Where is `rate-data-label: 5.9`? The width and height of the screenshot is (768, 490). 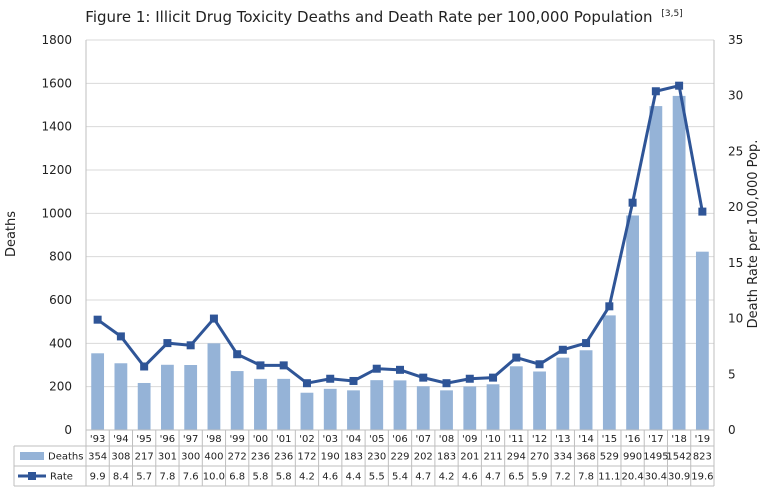 rate-data-label: 5.9 is located at coordinates (540, 477).